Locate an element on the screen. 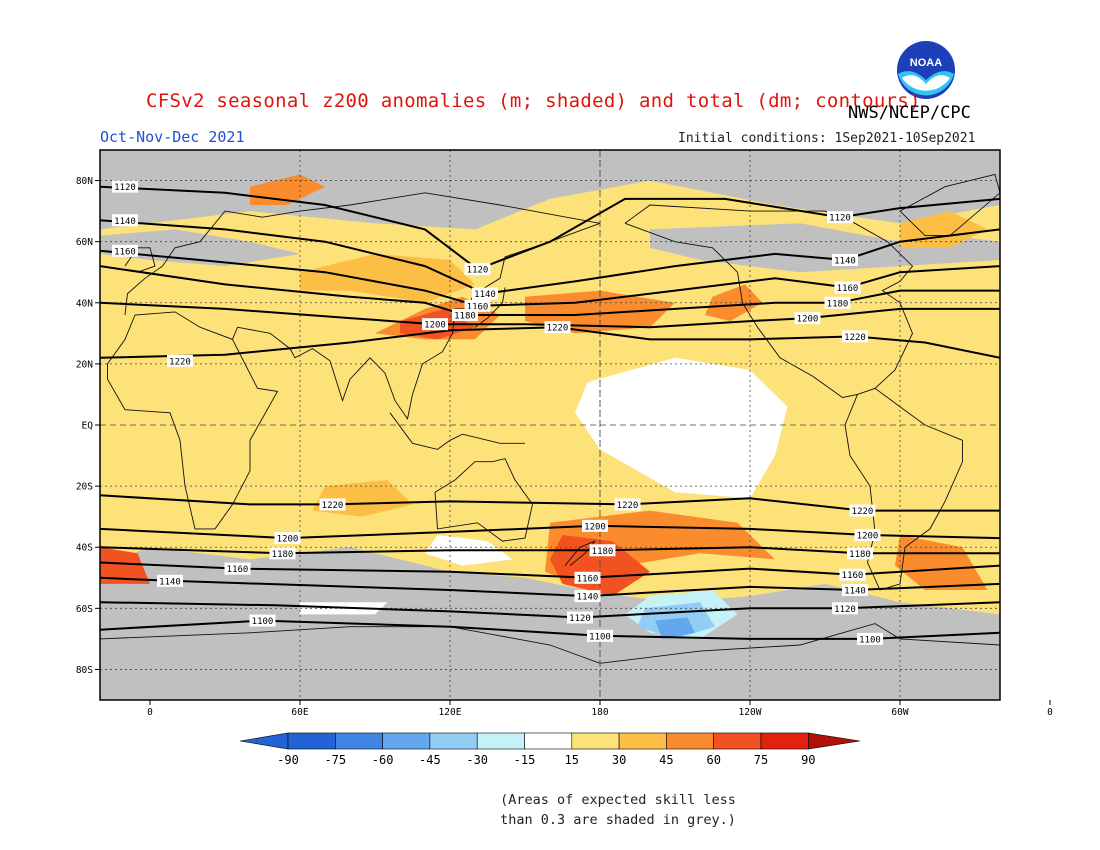 The image size is (1100, 850). colorbar-label: -60 is located at coordinates (383, 760).